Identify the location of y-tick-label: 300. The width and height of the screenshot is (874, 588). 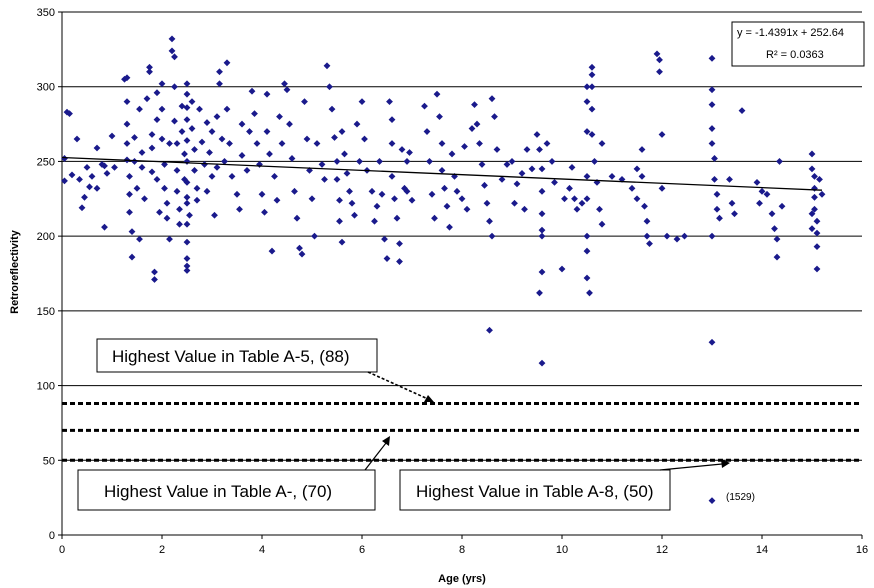
(46, 88).